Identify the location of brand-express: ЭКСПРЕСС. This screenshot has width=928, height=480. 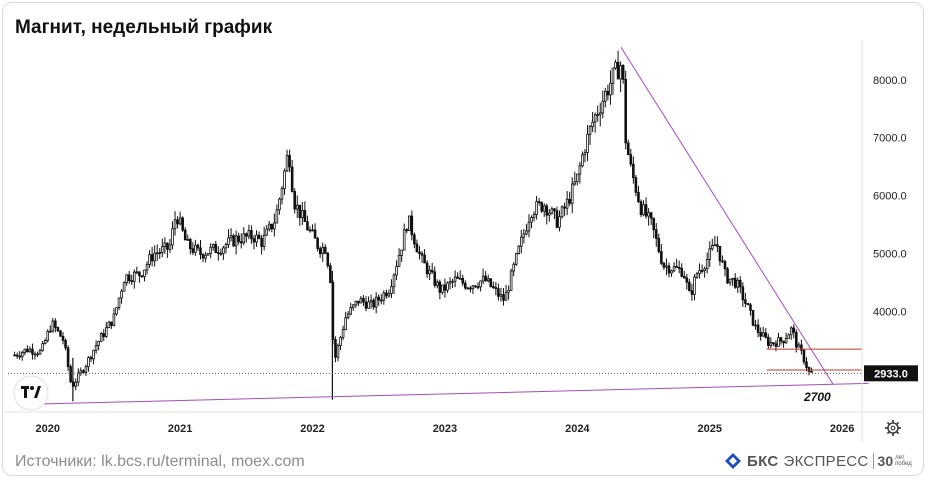
(826, 461).